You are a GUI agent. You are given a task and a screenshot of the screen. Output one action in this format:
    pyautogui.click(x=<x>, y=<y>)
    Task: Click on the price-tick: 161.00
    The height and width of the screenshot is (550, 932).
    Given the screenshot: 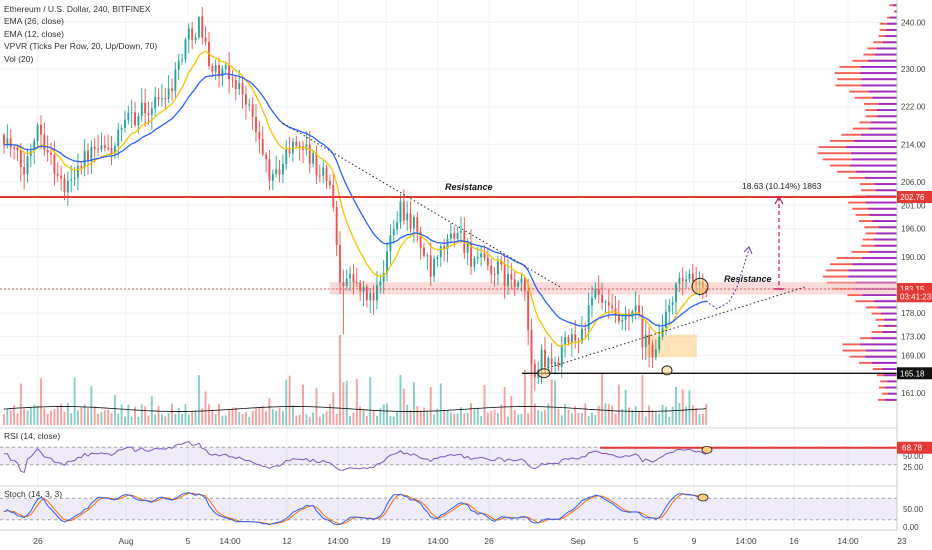 What is the action you would take?
    pyautogui.click(x=913, y=393)
    